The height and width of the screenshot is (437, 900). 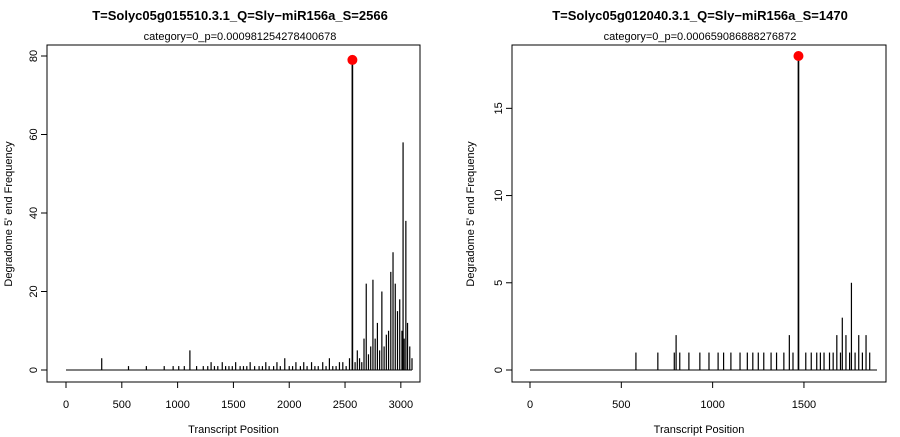 I want to click on chart1-ytick-label: 80, so click(x=34, y=56).